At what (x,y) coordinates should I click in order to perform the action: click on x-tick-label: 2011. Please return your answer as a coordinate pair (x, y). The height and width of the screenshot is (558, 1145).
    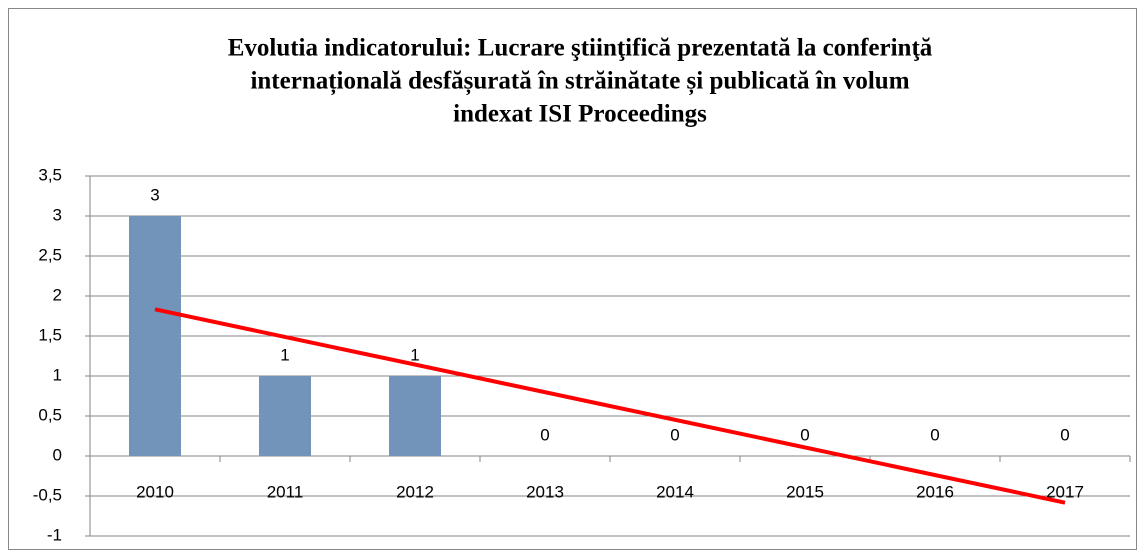
    Looking at the image, I should click on (285, 491).